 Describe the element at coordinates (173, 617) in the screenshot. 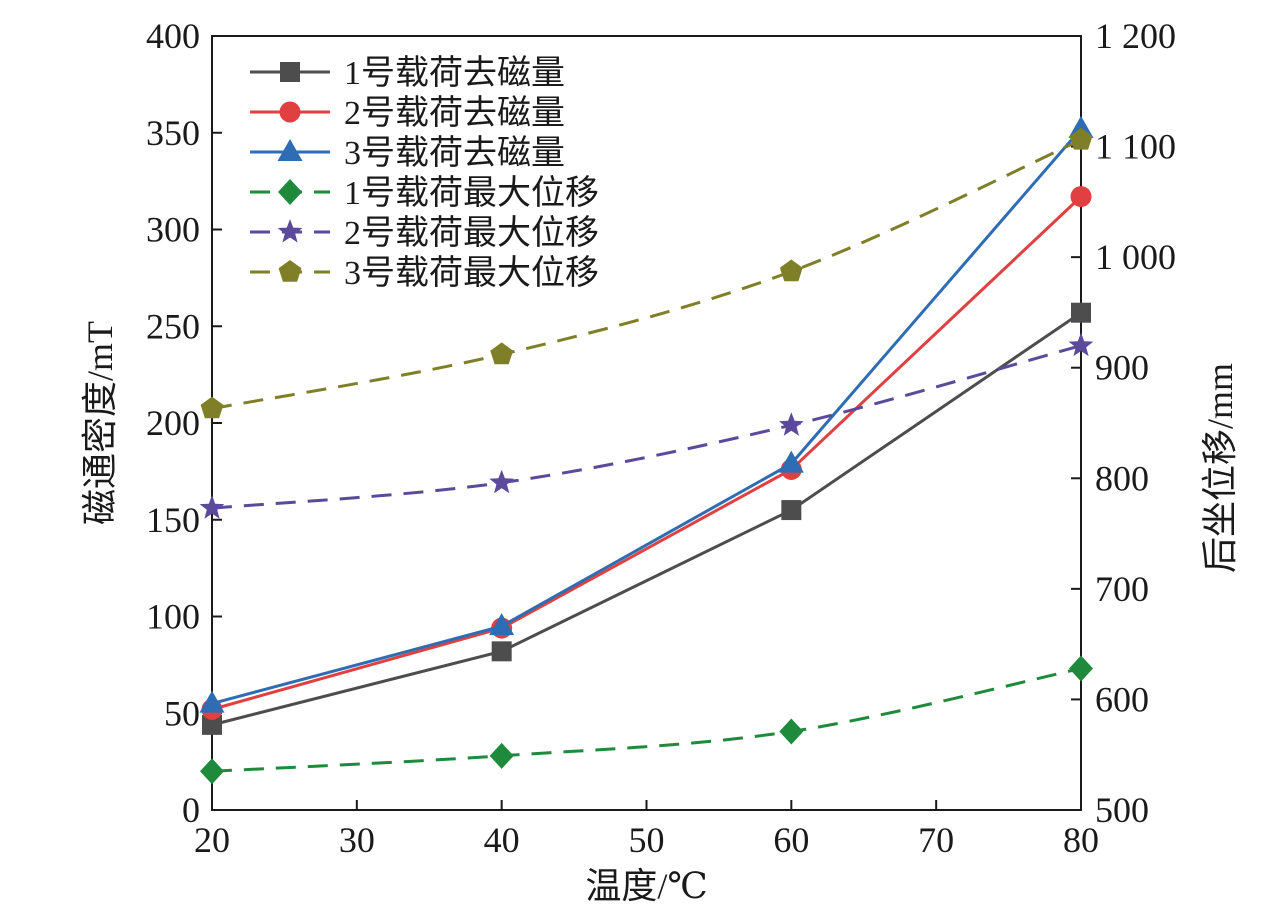

I see `y-tick-label: 100` at that location.